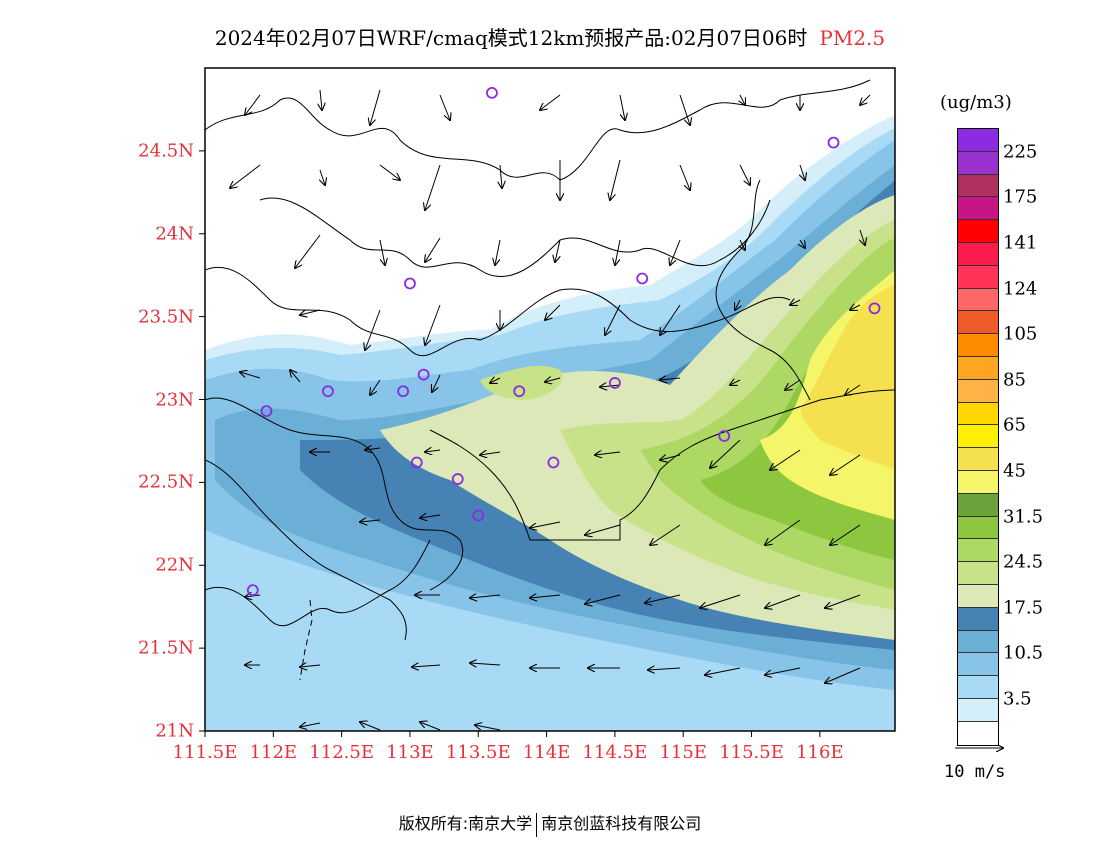 The height and width of the screenshot is (850, 1100). I want to click on lon-label: 113.5E, so click(478, 752).